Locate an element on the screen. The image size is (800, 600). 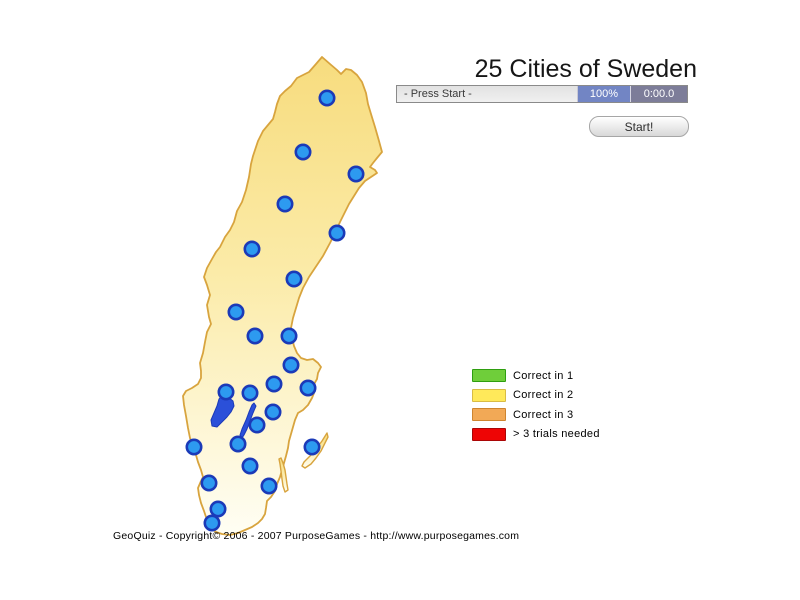
legend-label: Correct in 1 is located at coordinates (543, 375).